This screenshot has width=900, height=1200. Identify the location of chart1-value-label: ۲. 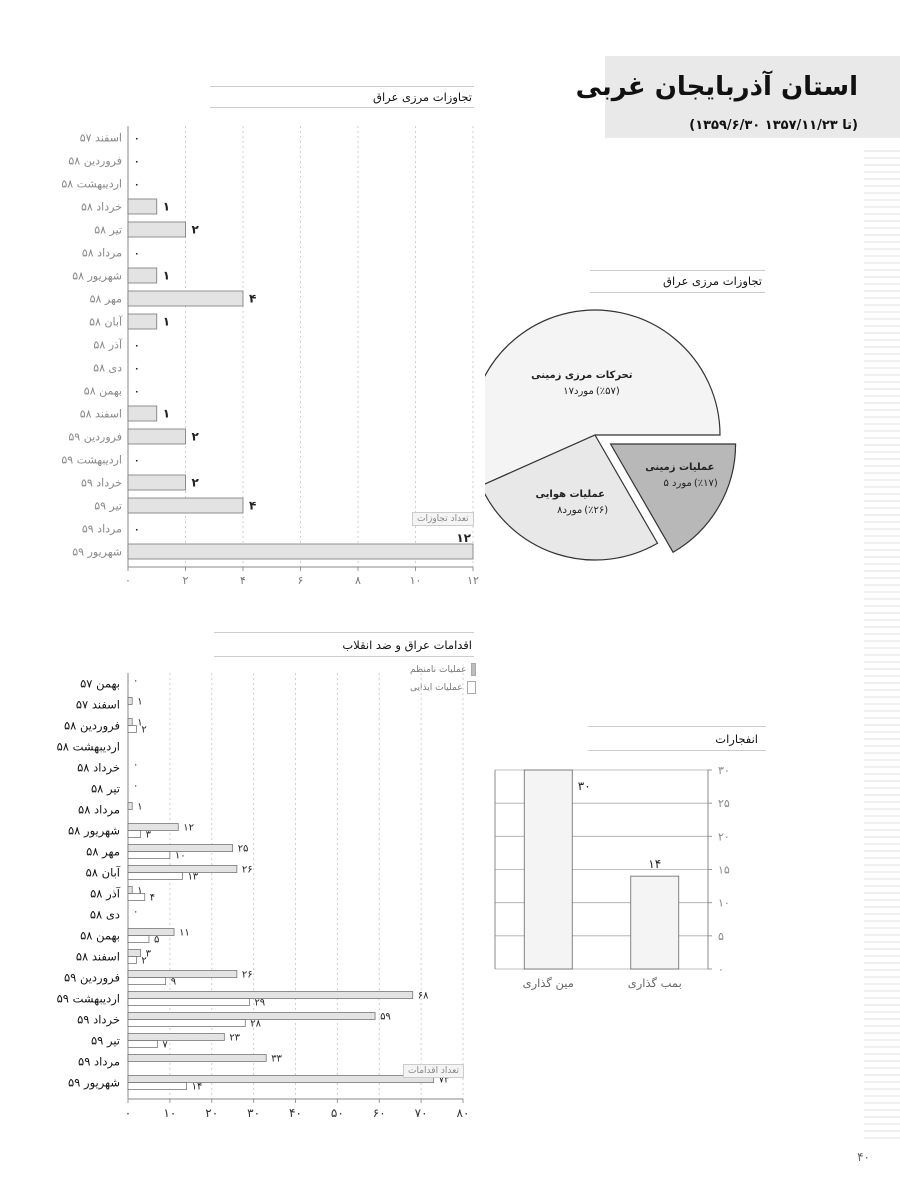
(196, 483).